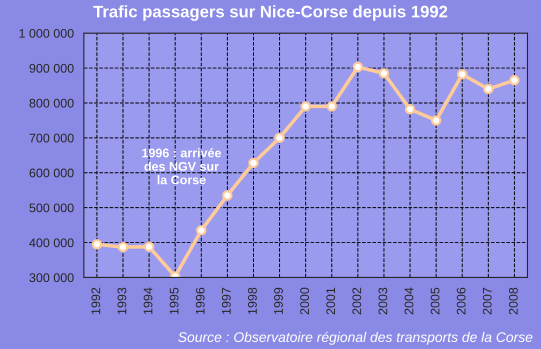 The height and width of the screenshot is (349, 541). Describe the element at coordinates (51, 243) in the screenshot. I see `y-tick-label: 400 000` at that location.